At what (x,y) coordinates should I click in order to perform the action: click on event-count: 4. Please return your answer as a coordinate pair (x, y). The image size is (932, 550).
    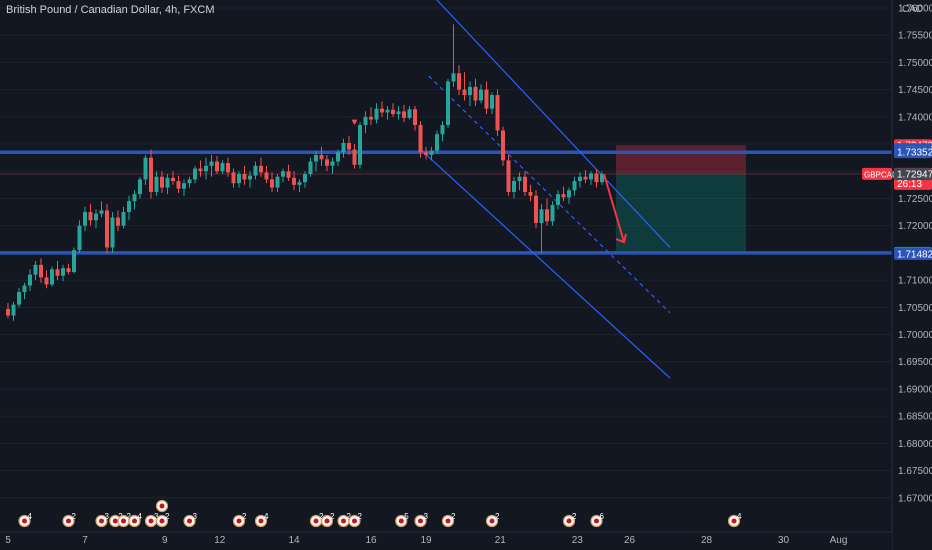
    Looking at the image, I should click on (30, 516).